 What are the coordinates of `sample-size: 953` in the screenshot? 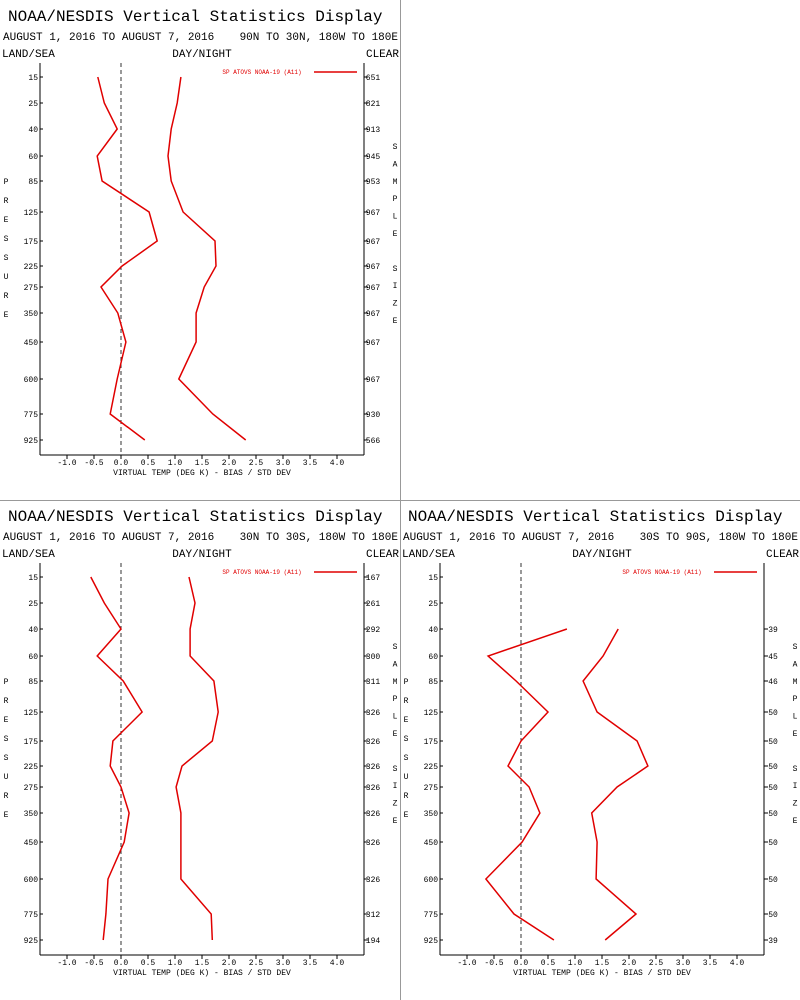 It's located at (373, 182).